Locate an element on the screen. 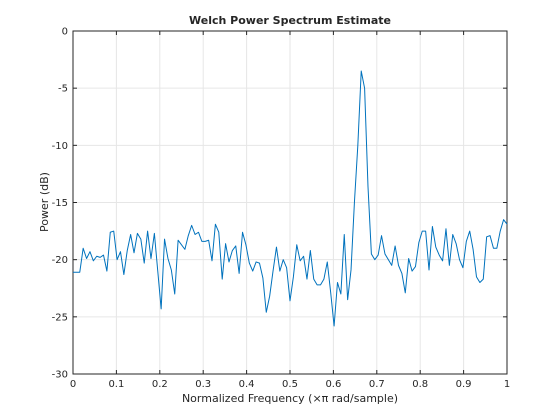  x-tick-label: 0.9 is located at coordinates (464, 384).